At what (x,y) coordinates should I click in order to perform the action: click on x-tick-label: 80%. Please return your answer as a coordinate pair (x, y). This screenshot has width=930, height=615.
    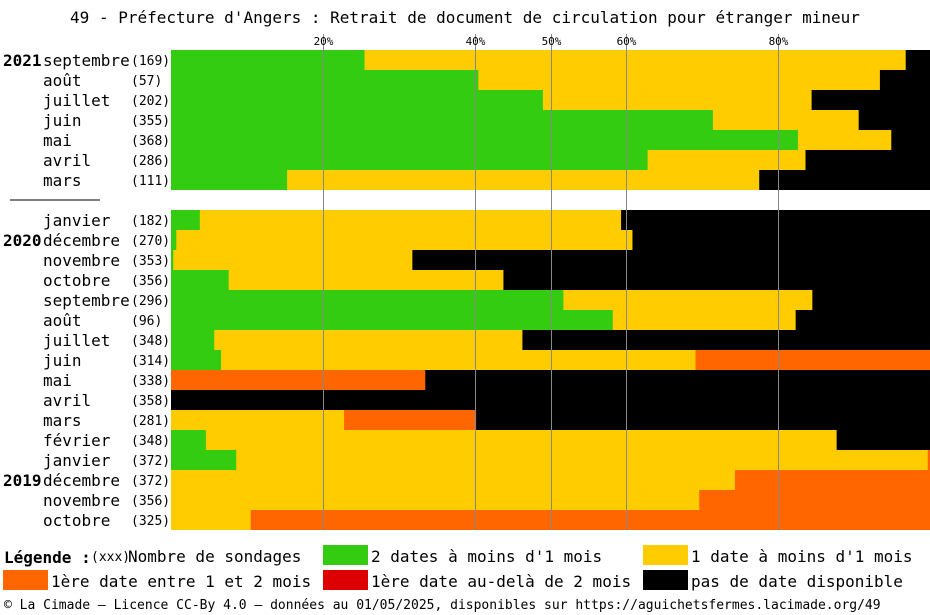
    Looking at the image, I should click on (779, 41).